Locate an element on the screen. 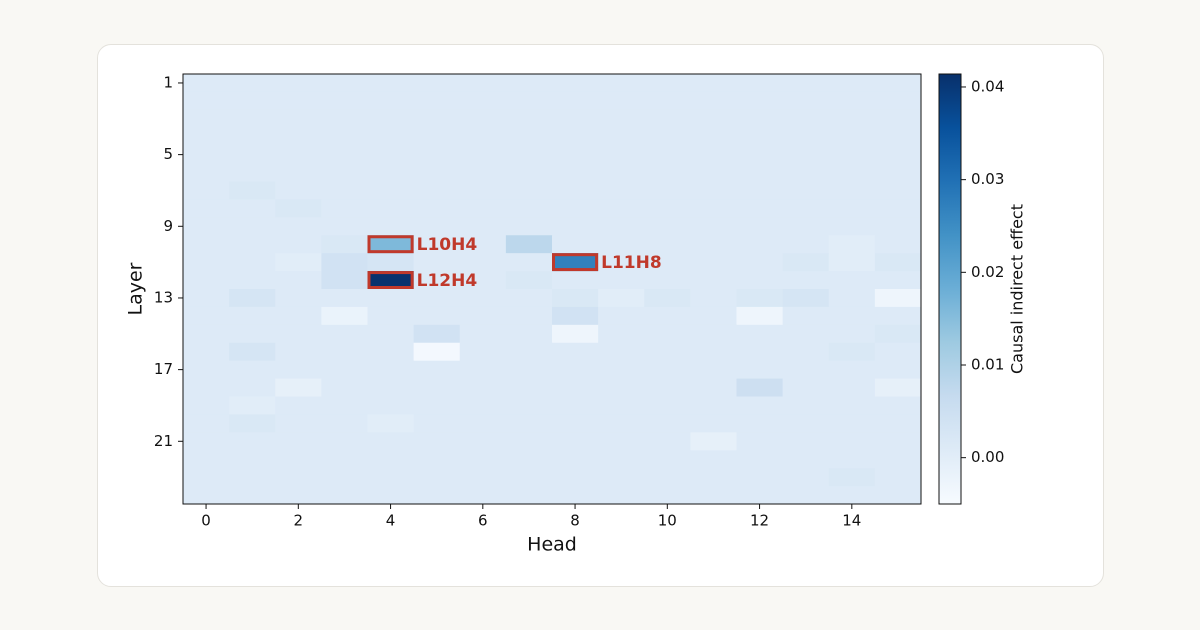 The height and width of the screenshot is (630, 1200). colorbar-tick-label: 0.00 is located at coordinates (987, 457).